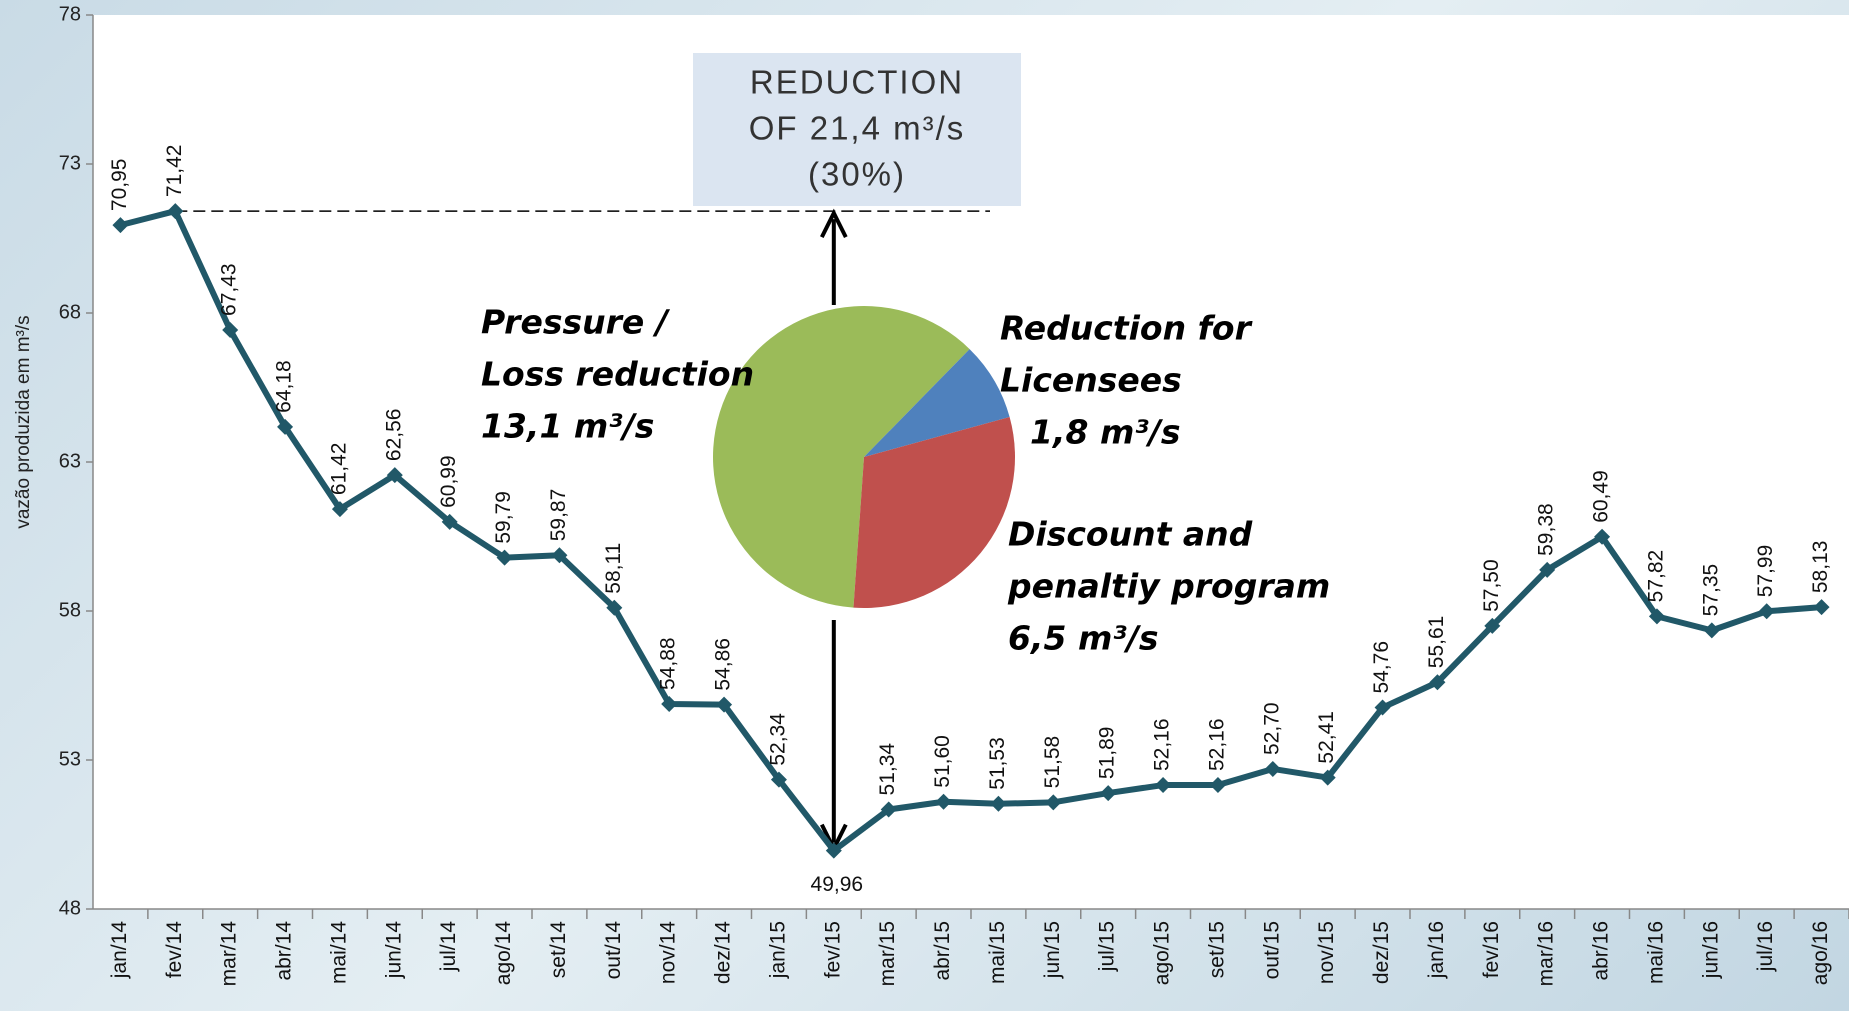 The image size is (1849, 1011). Describe the element at coordinates (857, 174) in the screenshot. I see `annotation-text: (30%)` at that location.